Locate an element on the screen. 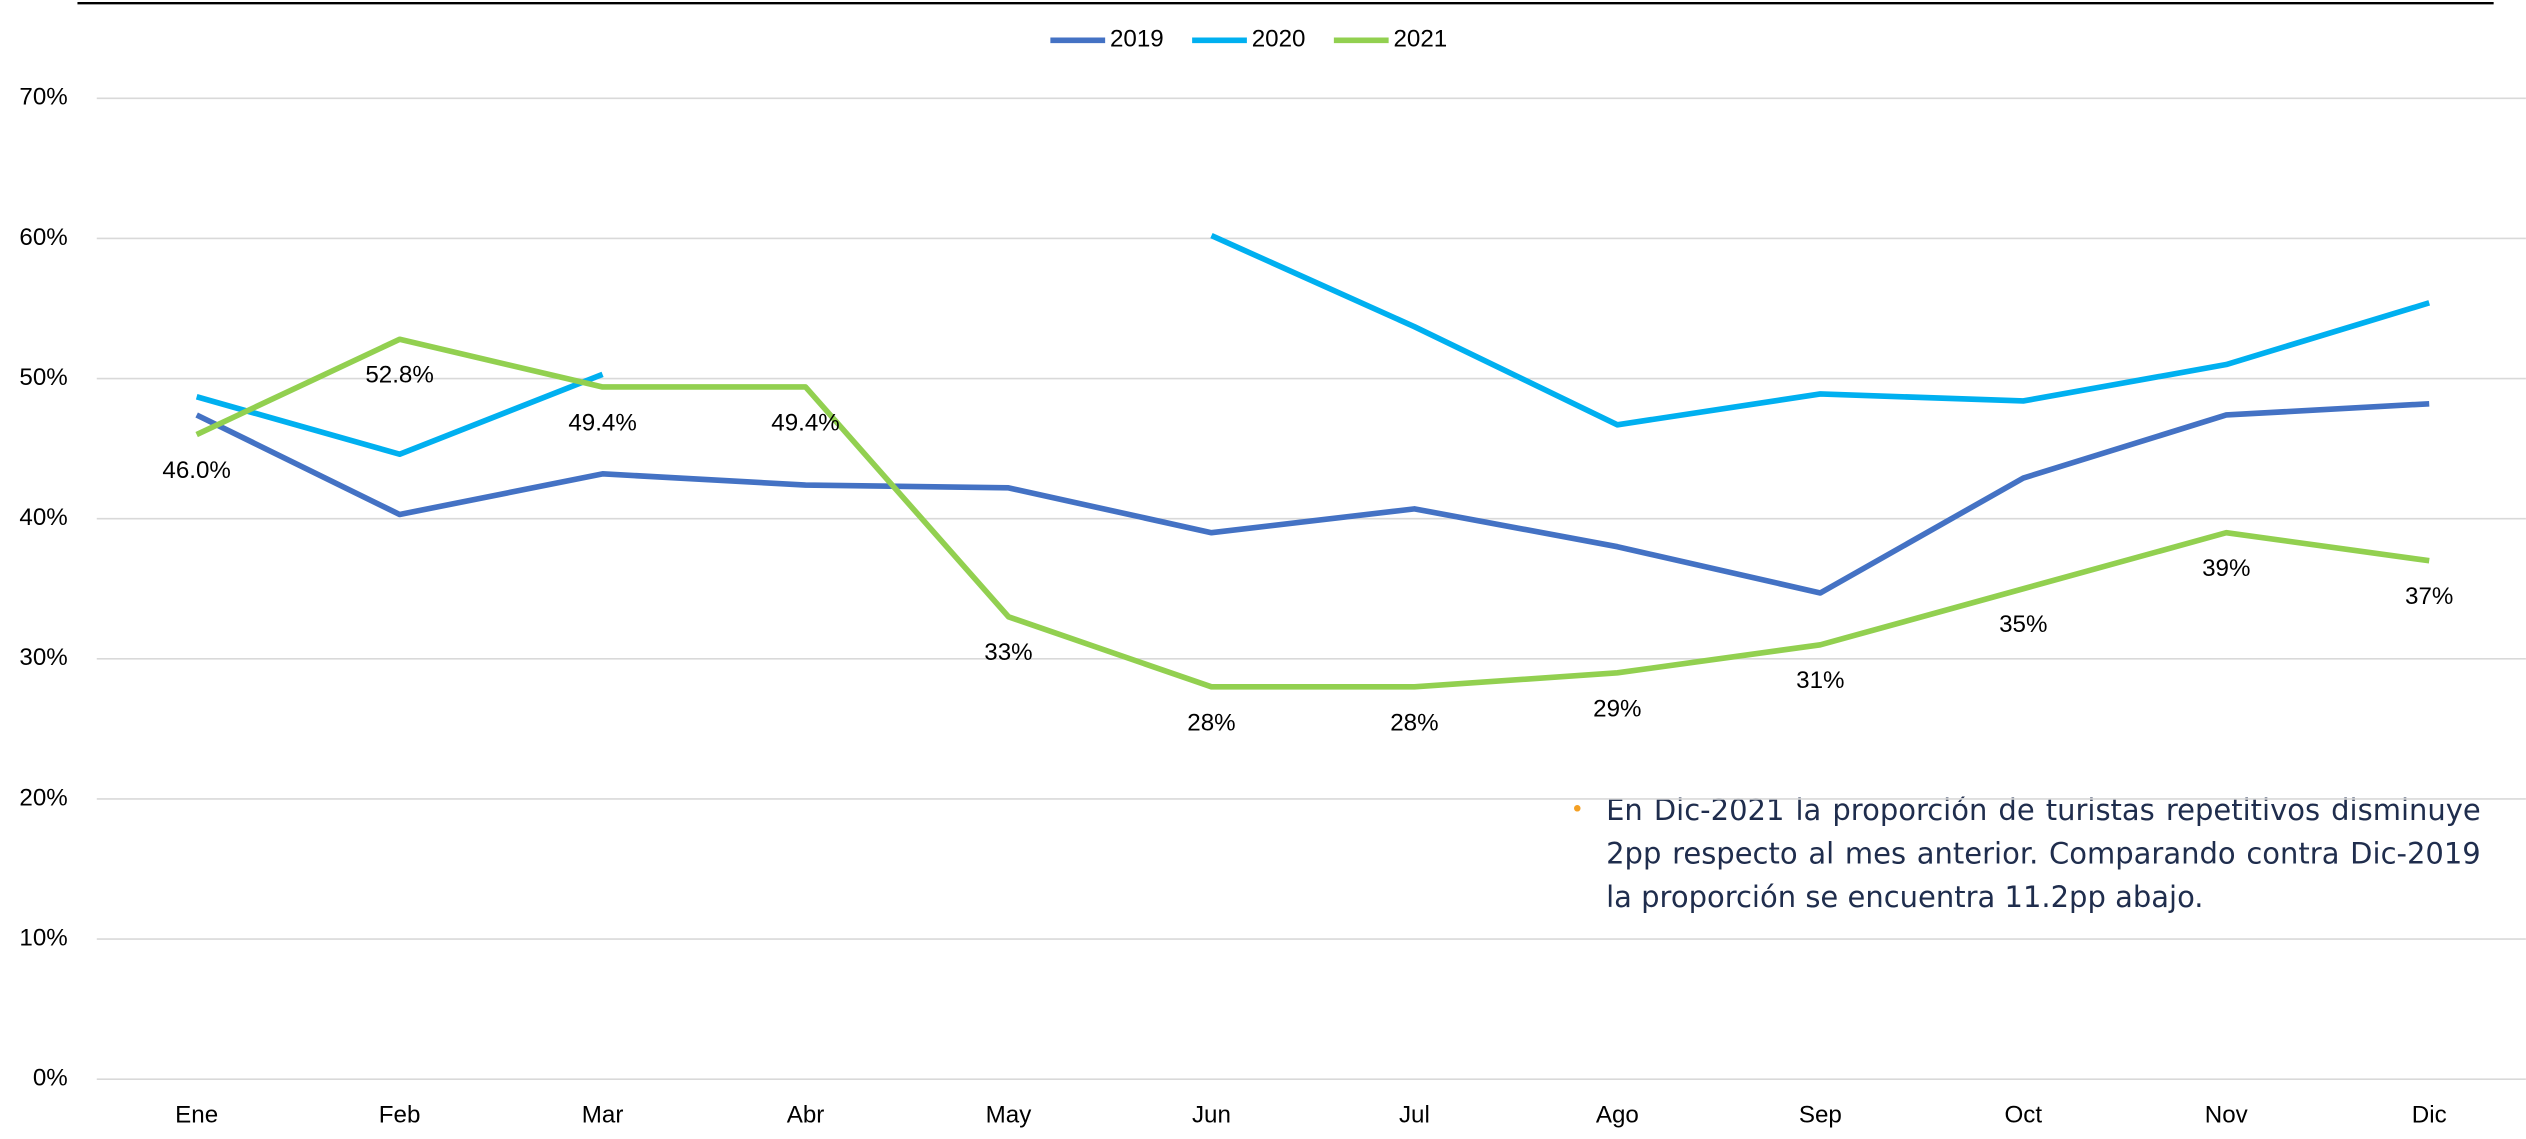 This screenshot has width=2526, height=1139. data-label: 39% is located at coordinates (2226, 568).